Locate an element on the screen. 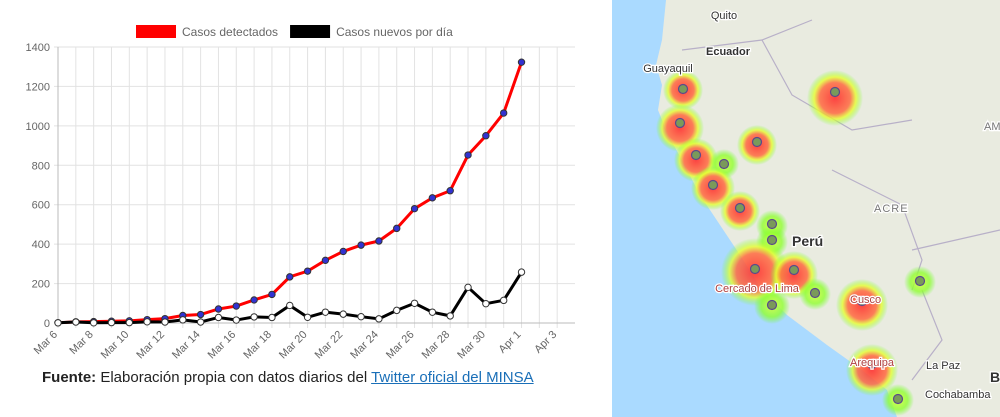 This screenshot has width=1000, height=417. x-tick-label: Mar 24 is located at coordinates (364, 345).